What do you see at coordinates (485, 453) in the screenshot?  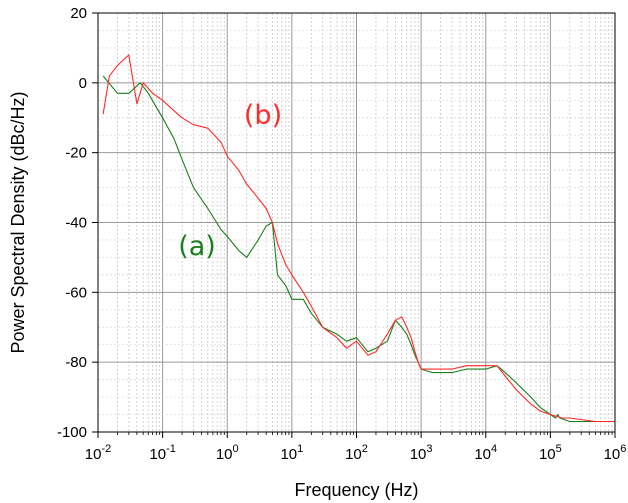 I see `x-tick-label: 10⁴` at bounding box center [485, 453].